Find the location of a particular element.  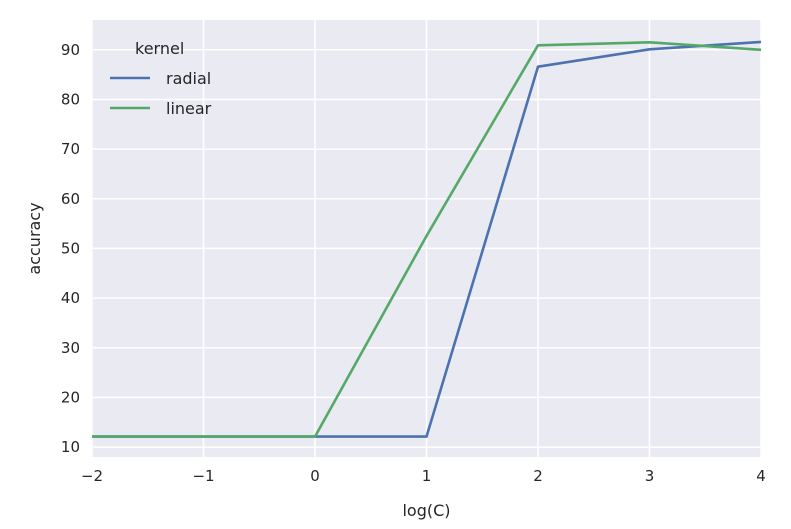

x-tick-label: −2 is located at coordinates (92, 476).